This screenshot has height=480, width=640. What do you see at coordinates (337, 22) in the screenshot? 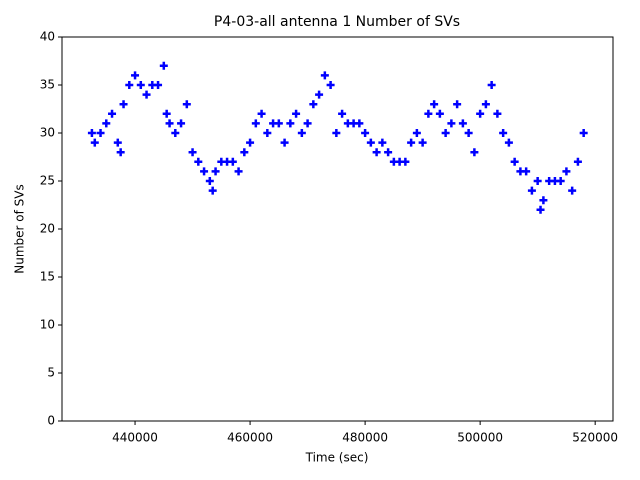
I see `chart-title: P4-03-all antenna 1 Number of SVs` at bounding box center [337, 22].